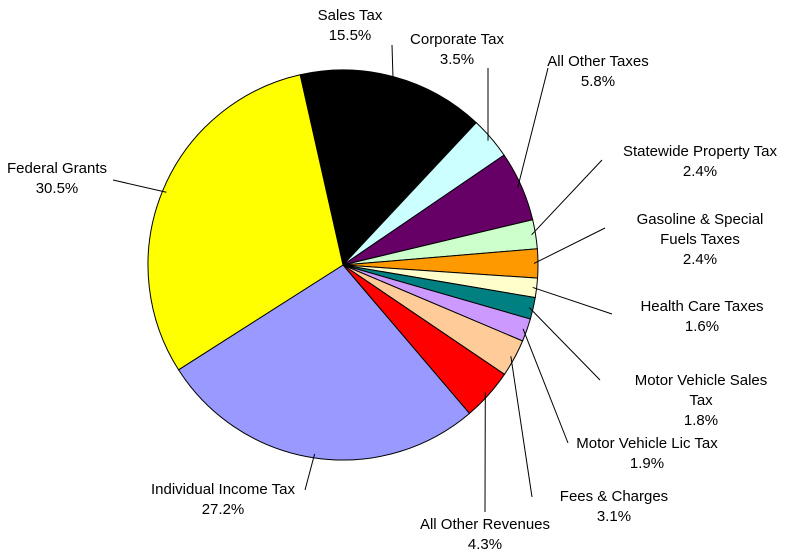  What do you see at coordinates (350, 15) in the screenshot?
I see `slice-label: Sales Tax` at bounding box center [350, 15].